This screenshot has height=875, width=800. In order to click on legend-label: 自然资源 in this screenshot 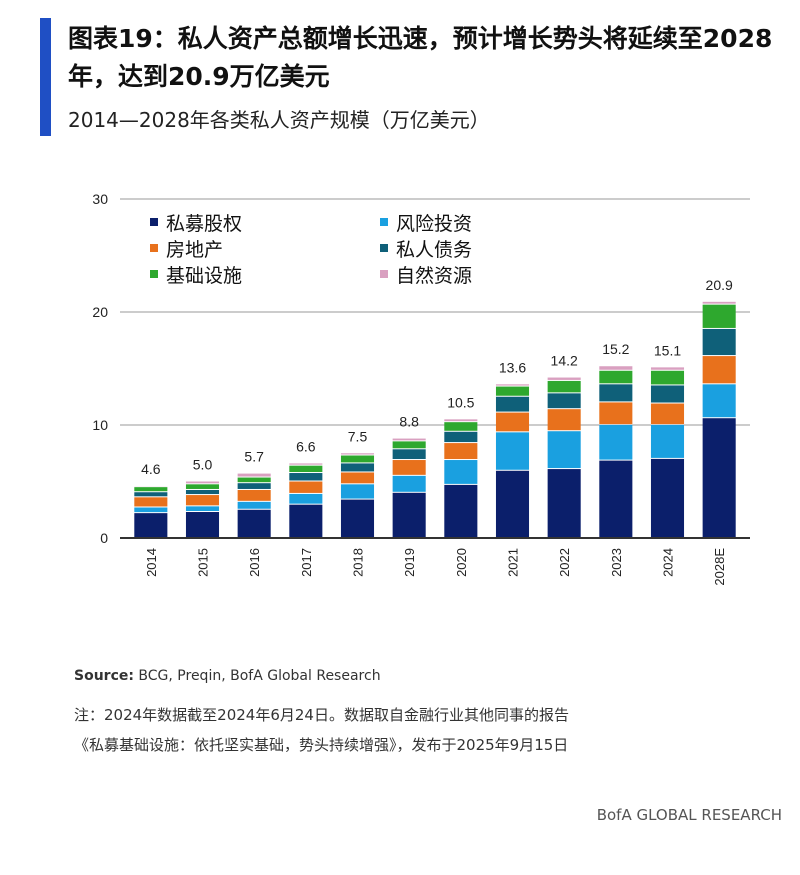, I will do `click(434, 276)`.